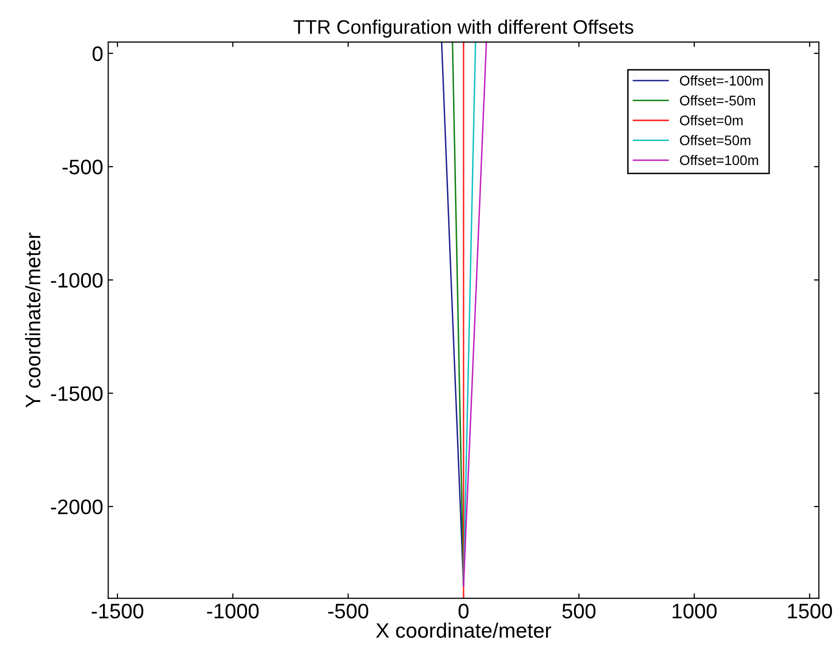  What do you see at coordinates (82, 167) in the screenshot?
I see `y-tick-label: -500` at bounding box center [82, 167].